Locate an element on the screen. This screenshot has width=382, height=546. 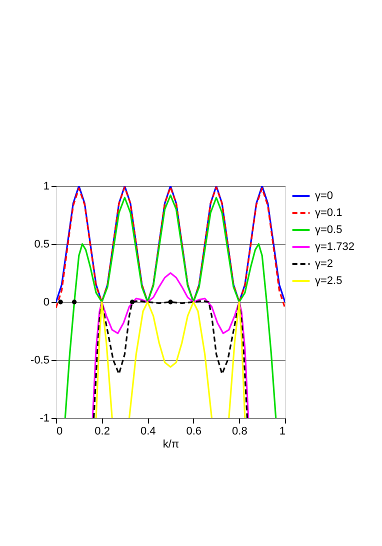
x-tick-label: 0.4 is located at coordinates (148, 432).